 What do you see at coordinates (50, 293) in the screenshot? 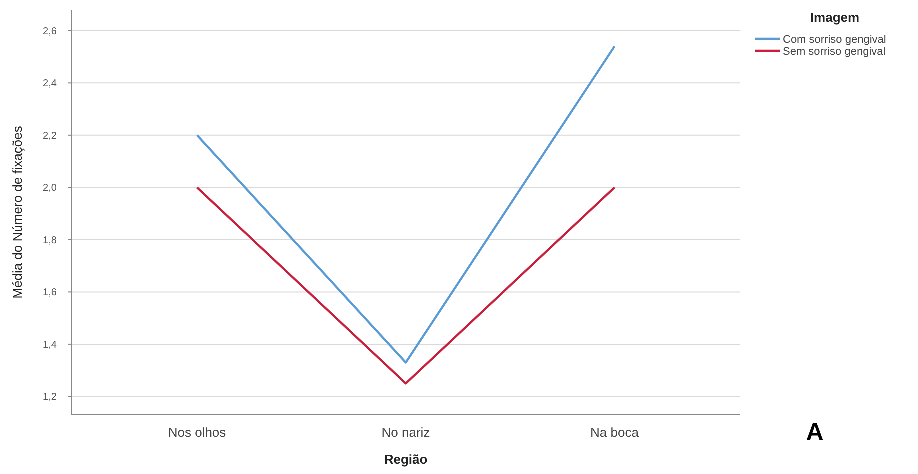
I see `y-tick-label: 1,6` at bounding box center [50, 293].